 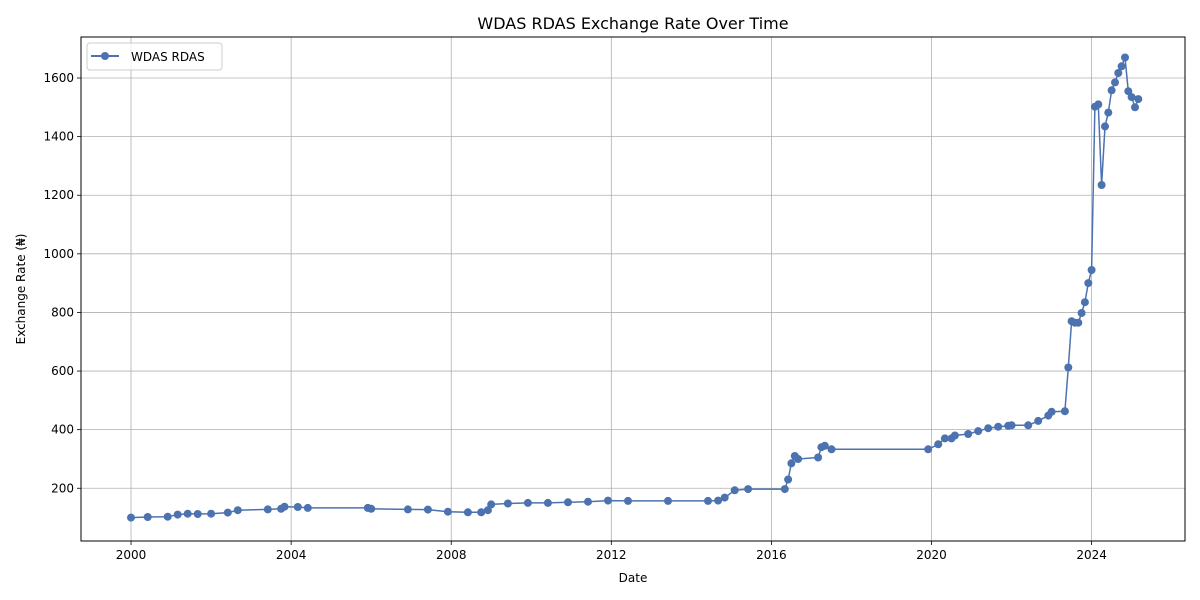 What do you see at coordinates (131, 555) in the screenshot?
I see `x-tick-label: 2000` at bounding box center [131, 555].